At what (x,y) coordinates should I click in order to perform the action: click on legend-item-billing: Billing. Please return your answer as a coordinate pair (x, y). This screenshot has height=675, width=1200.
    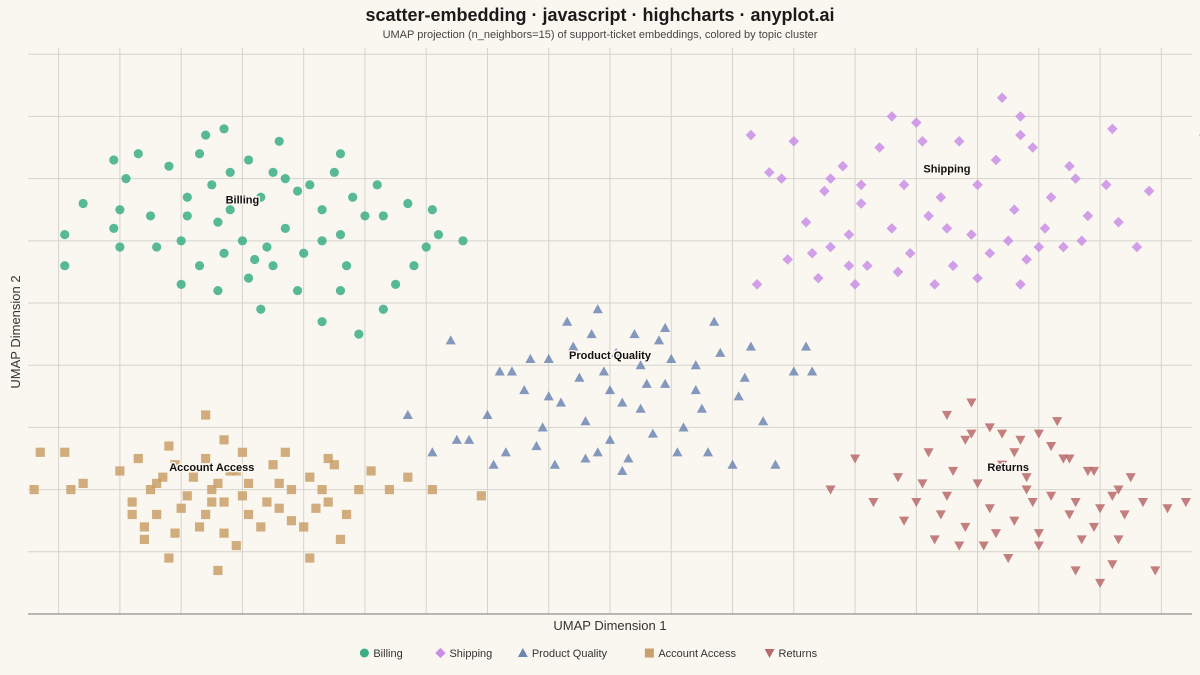
    Looking at the image, I should click on (381, 654).